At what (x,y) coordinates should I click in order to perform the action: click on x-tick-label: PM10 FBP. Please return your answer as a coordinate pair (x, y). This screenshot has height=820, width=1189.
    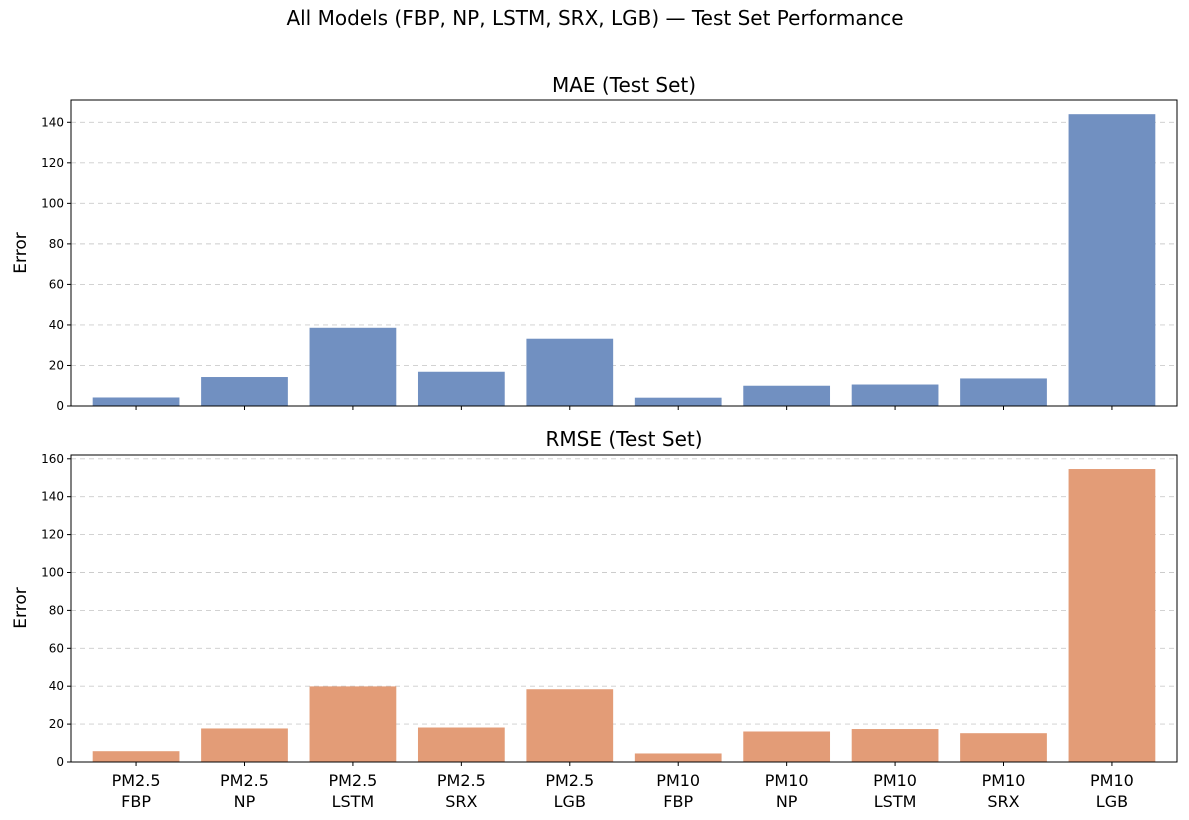
    Looking at the image, I should click on (678, 791).